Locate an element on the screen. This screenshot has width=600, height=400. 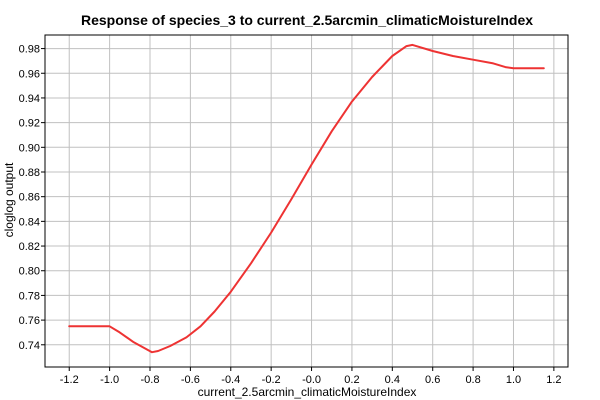
y-tick-label: 0.94 is located at coordinates (29, 99).